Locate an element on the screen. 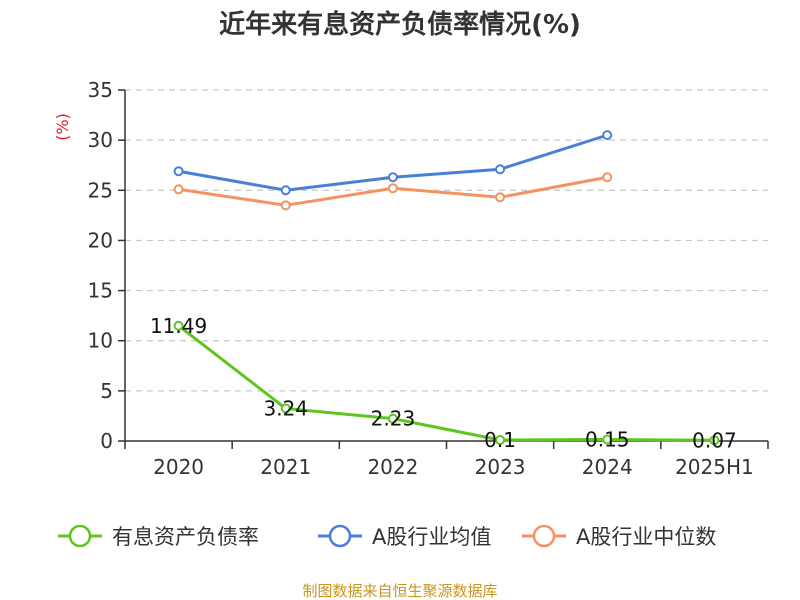 This screenshot has height=600, width=800. data-label: 11.49 is located at coordinates (178, 326).